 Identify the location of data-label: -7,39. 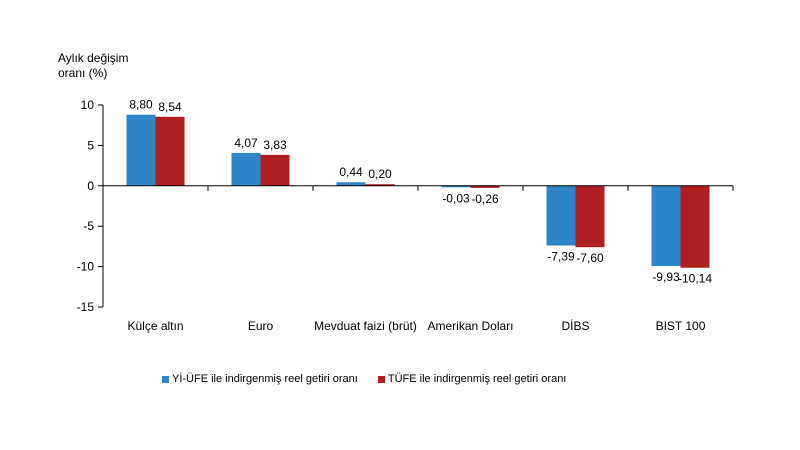
(561, 257).